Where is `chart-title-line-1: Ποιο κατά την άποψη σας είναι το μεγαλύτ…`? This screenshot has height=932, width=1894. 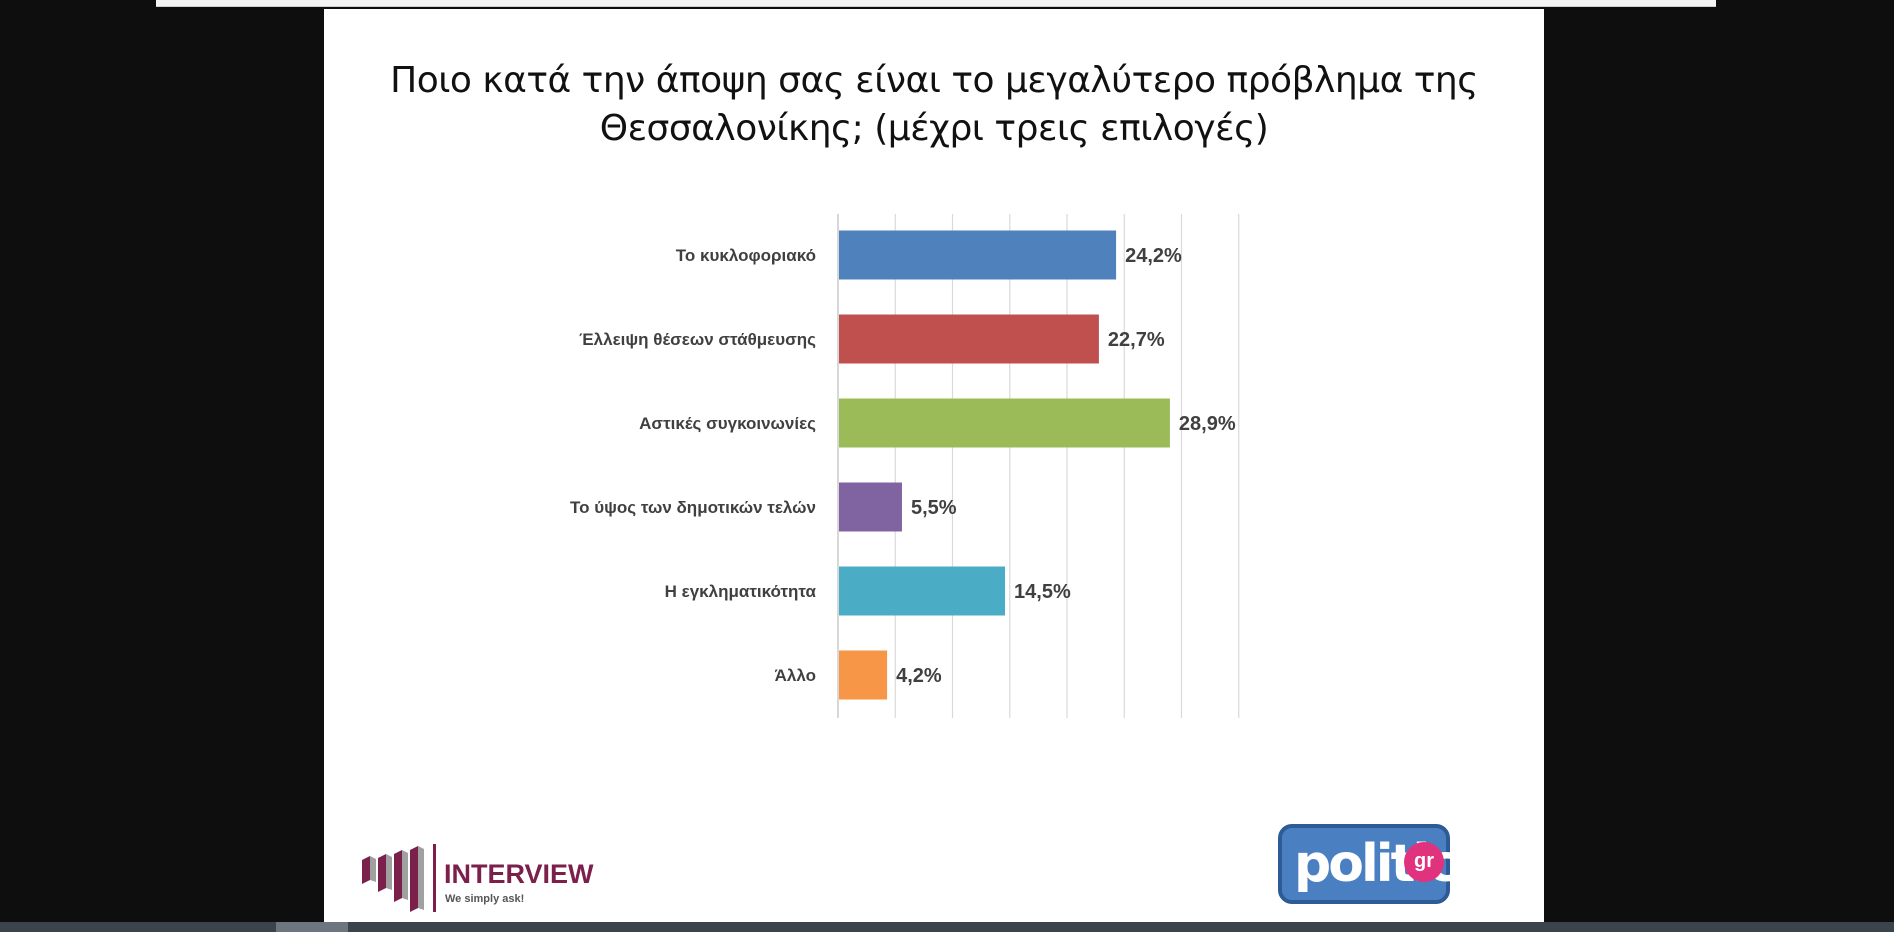
chart-title-line-1: Ποιο κατά την άποψη σας είναι το μεγαλύτ… is located at coordinates (934, 80).